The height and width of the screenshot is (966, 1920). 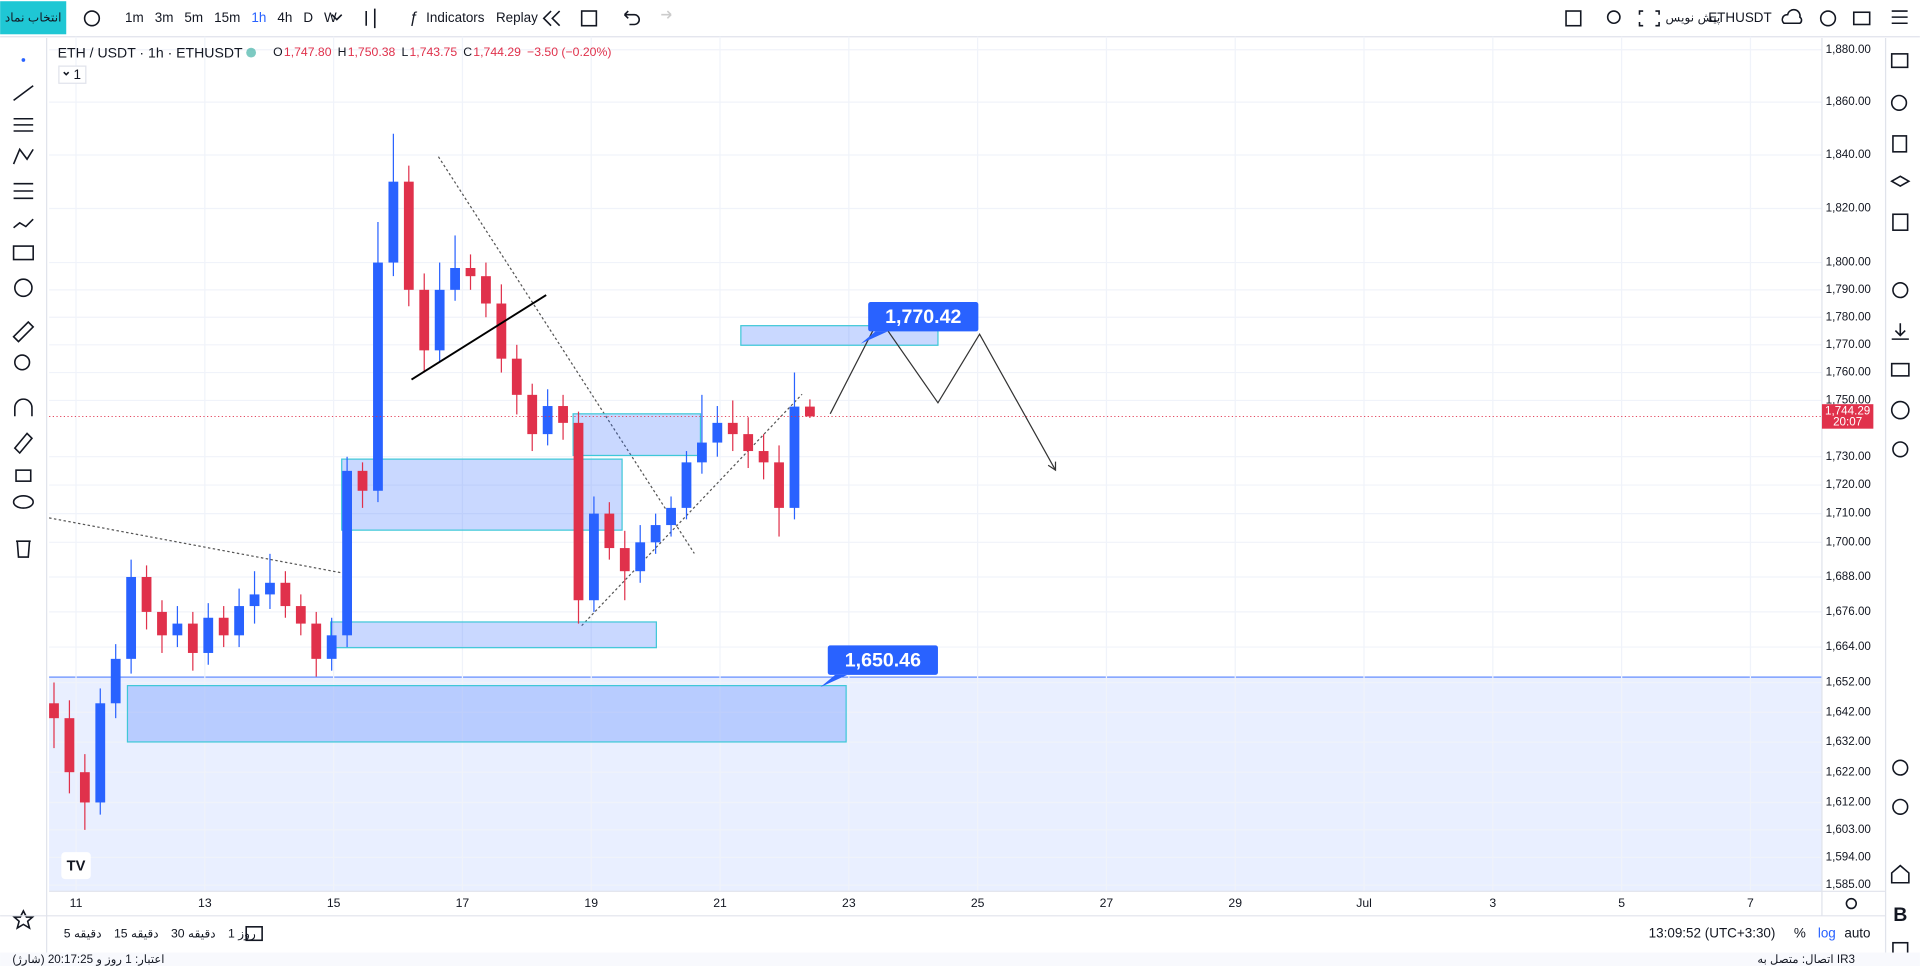 I want to click on notes-icon, so click(x=1900, y=144).